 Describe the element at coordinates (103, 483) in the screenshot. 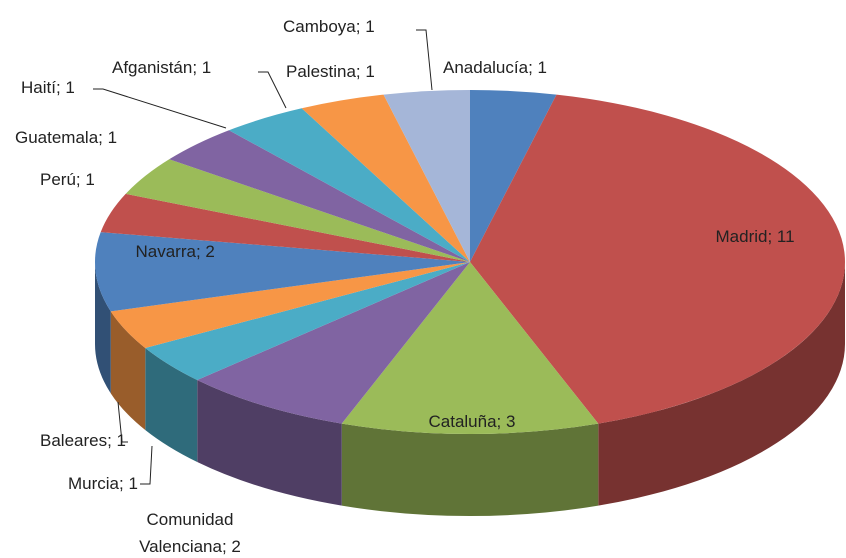

I see `data-label: Murcia; 1` at that location.